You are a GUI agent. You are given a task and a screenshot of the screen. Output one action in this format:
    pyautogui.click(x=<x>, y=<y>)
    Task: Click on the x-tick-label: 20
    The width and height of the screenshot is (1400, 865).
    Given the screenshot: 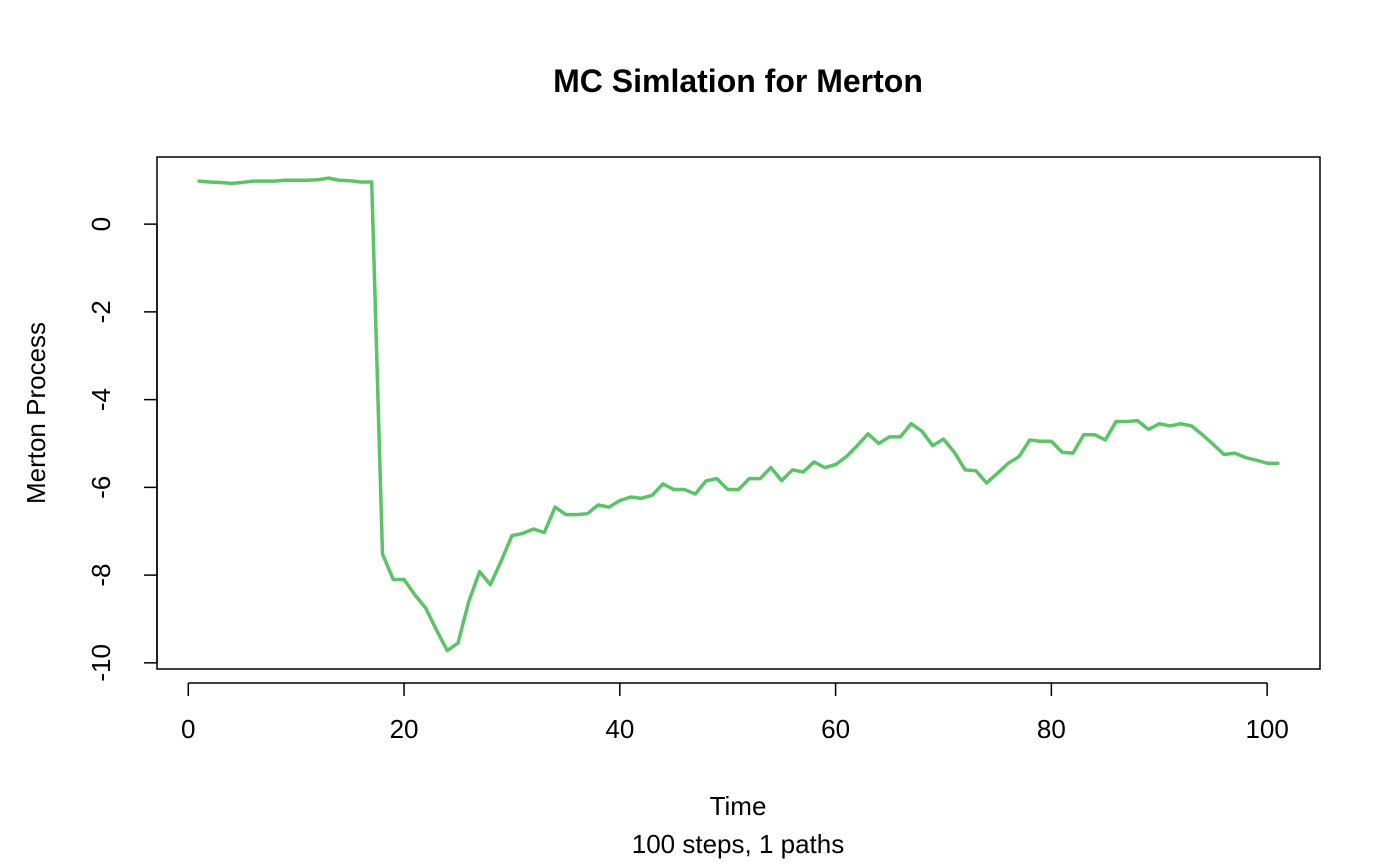 What is the action you would take?
    pyautogui.click(x=404, y=729)
    